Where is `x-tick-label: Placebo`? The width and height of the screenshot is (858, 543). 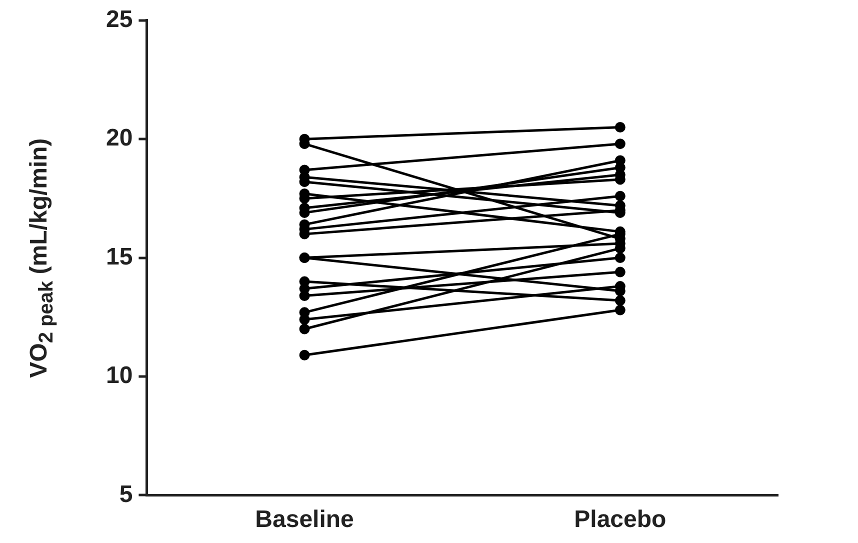 x-tick-label: Placebo is located at coordinates (620, 520).